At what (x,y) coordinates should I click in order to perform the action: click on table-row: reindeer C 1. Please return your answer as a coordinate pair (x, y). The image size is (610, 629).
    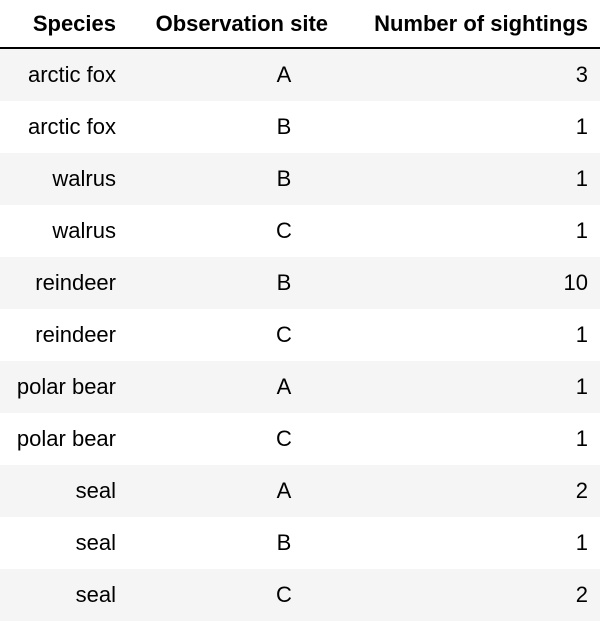
    Looking at the image, I should click on (300, 335).